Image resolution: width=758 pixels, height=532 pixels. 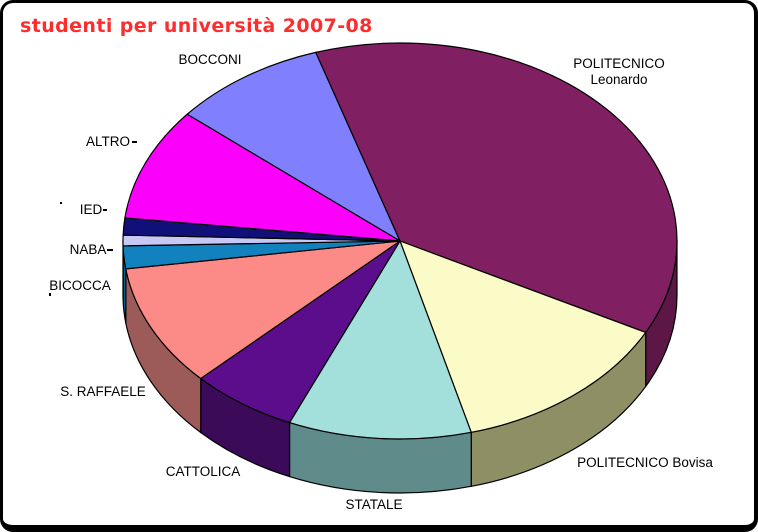 I want to click on pie-slice-politecnico-bovisa, so click(x=523, y=336).